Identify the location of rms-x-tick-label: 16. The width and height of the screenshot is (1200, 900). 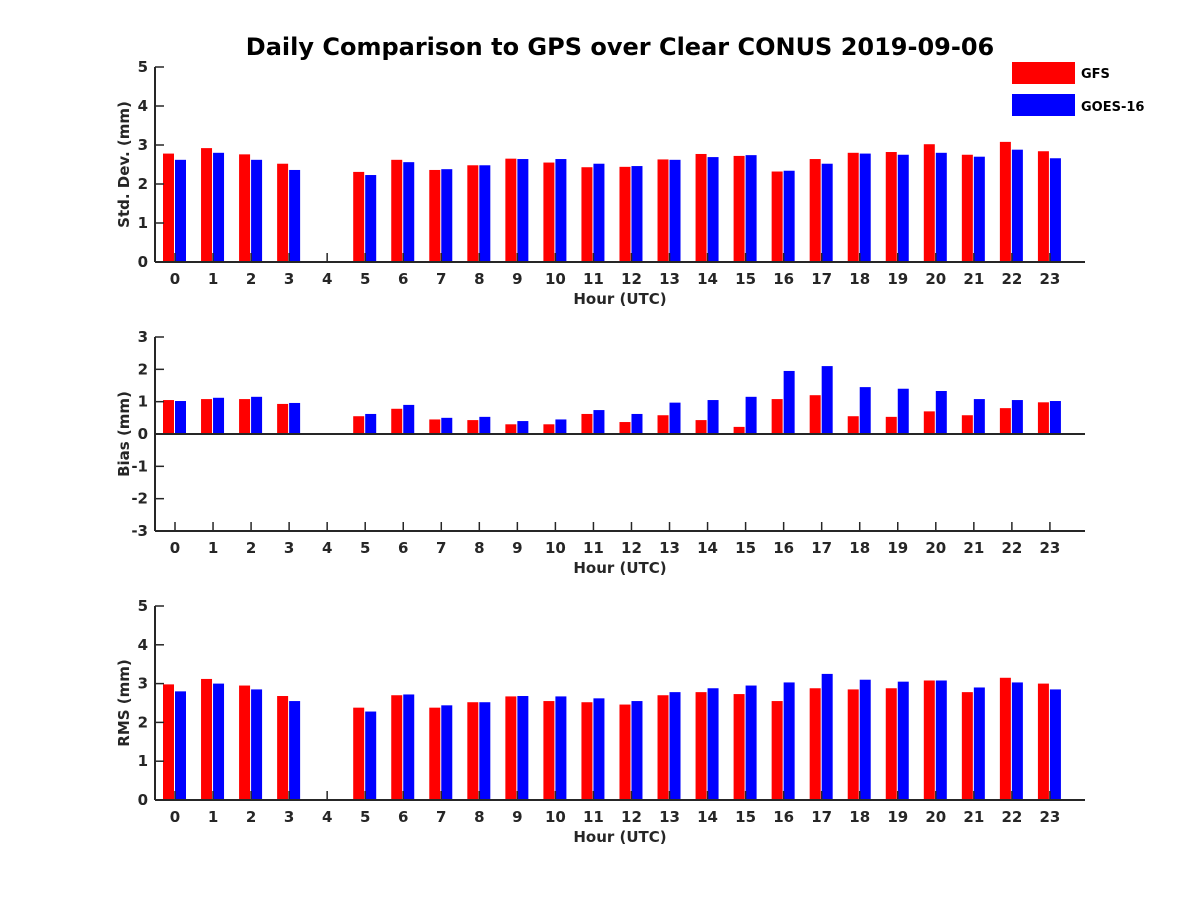
(783, 817).